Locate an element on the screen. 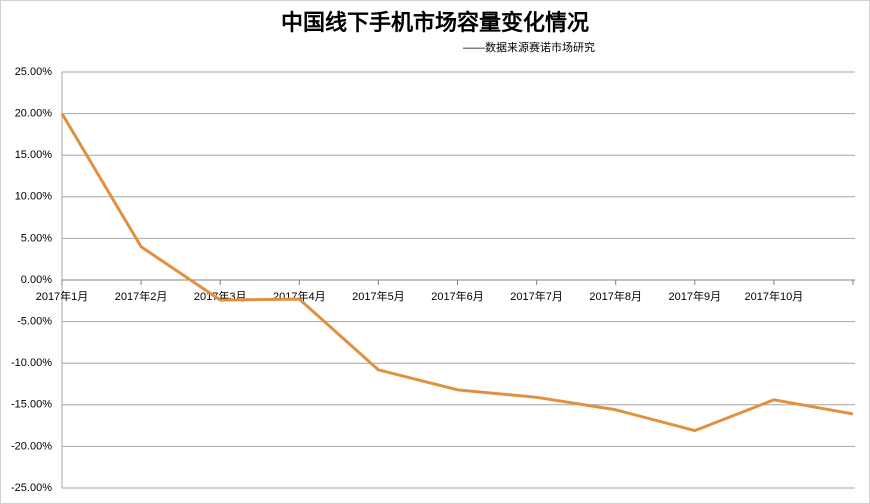  x-tick-label: 2017年9月 is located at coordinates (695, 296).